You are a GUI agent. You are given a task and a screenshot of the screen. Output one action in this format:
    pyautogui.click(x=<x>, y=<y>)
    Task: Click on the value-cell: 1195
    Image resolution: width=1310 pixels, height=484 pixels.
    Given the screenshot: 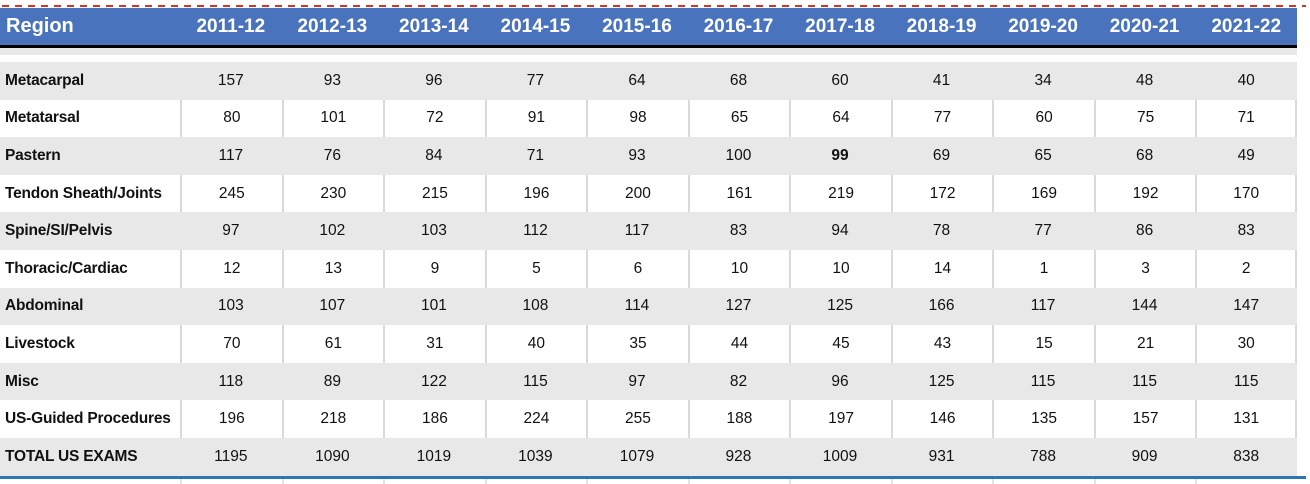 What is the action you would take?
    pyautogui.click(x=231, y=456)
    